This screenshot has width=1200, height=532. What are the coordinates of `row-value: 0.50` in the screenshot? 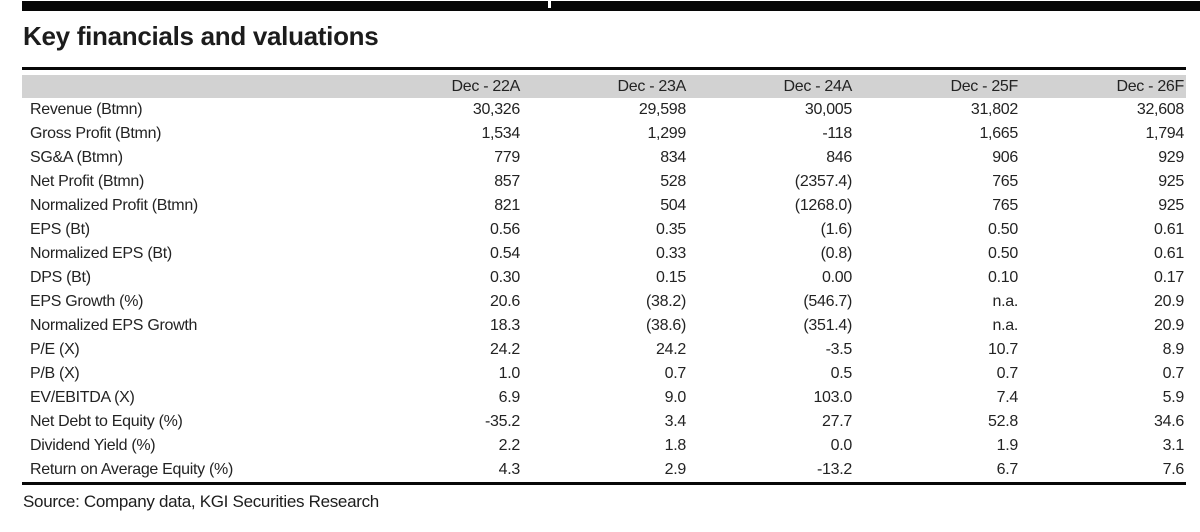 It's located at (1003, 253).